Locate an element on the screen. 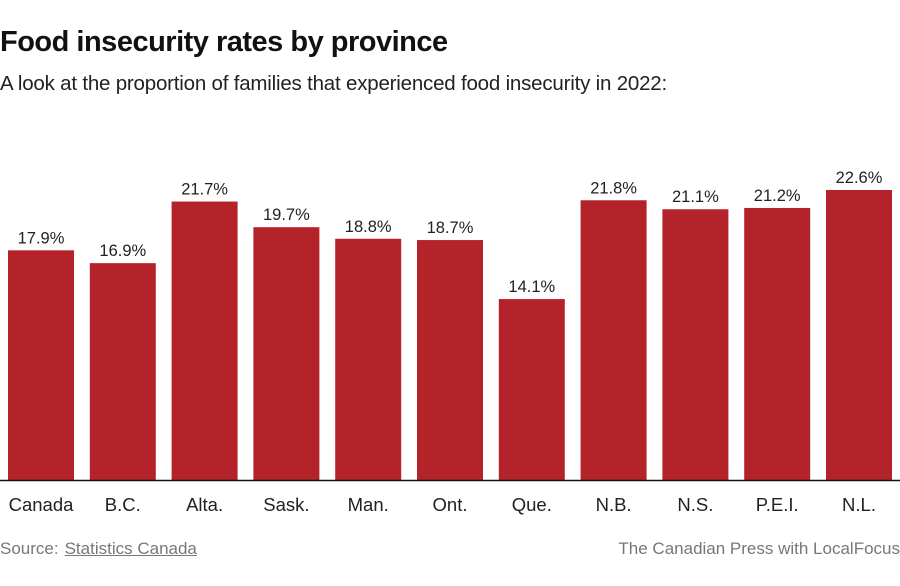 The width and height of the screenshot is (900, 586). value-label: 21.7% is located at coordinates (204, 190).